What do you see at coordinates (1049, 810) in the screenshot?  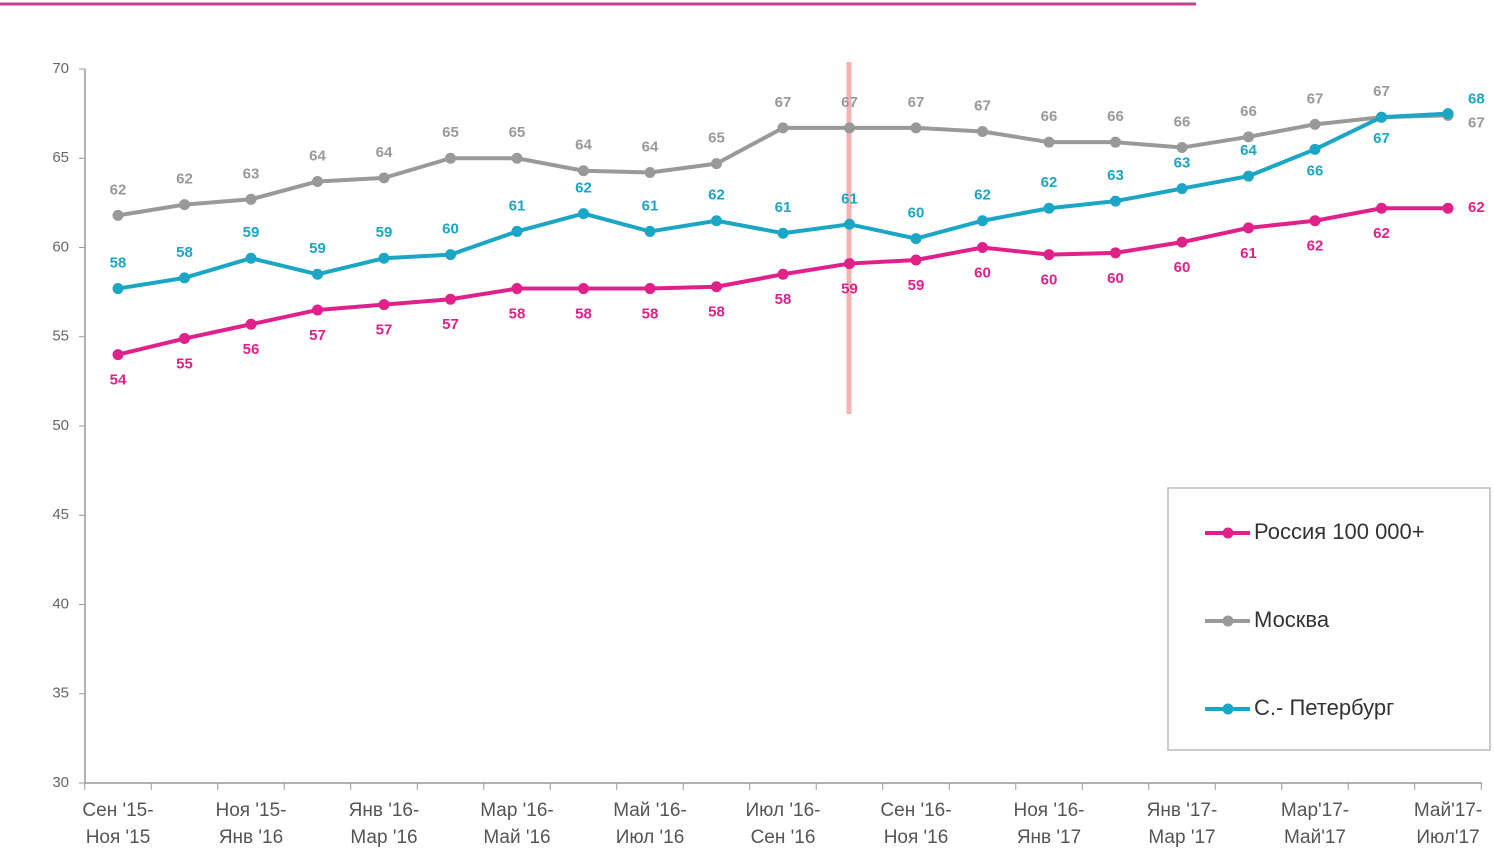 I see `x-tick-label-line: Ноя '16-` at bounding box center [1049, 810].